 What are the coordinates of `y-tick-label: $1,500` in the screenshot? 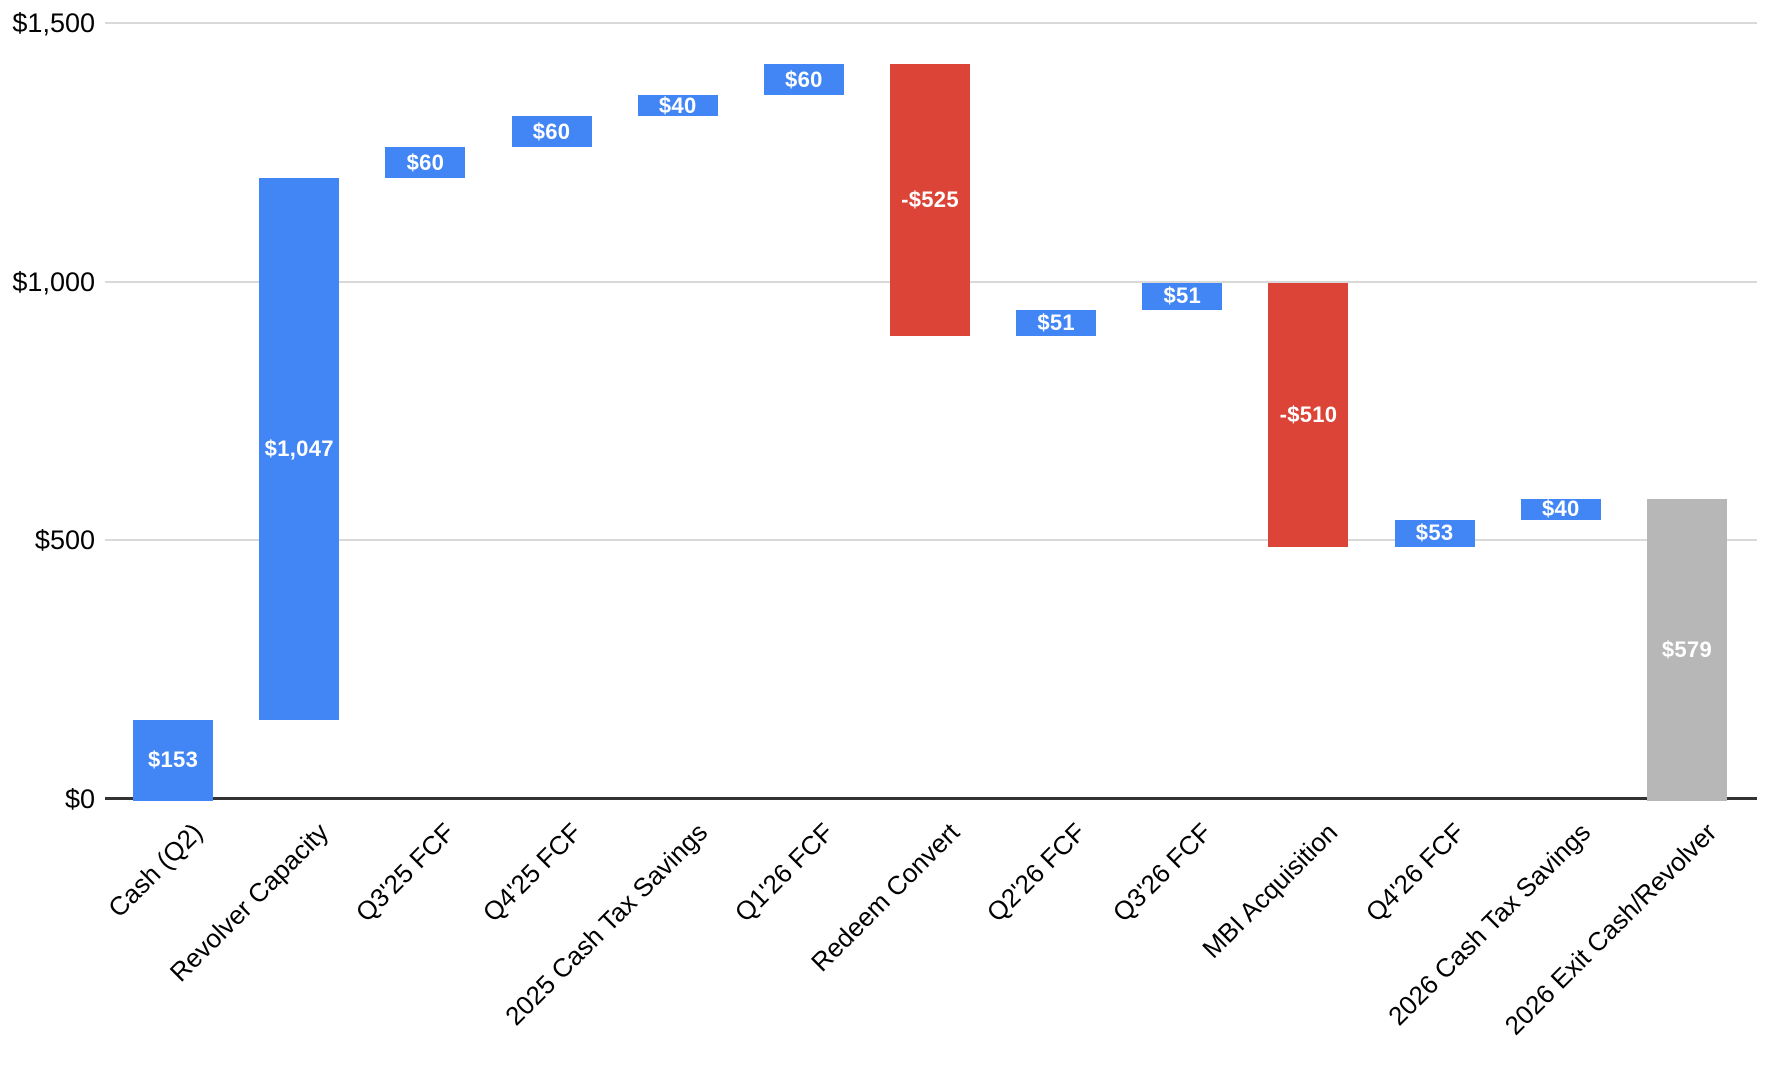 It's located at (53, 23).